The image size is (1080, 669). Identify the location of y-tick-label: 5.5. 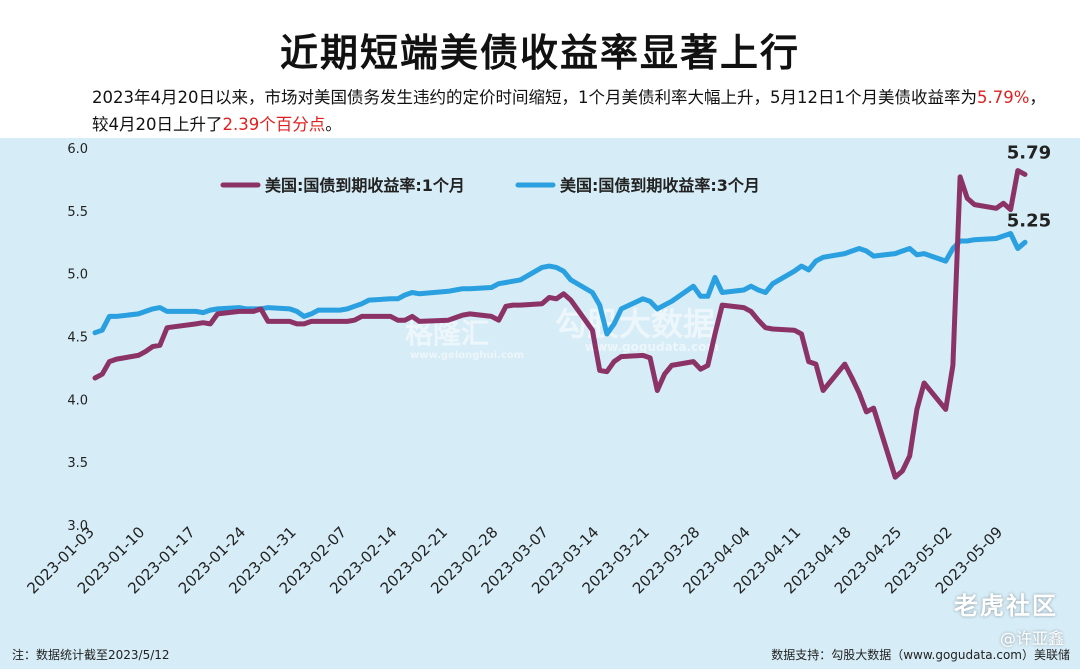
(77, 212).